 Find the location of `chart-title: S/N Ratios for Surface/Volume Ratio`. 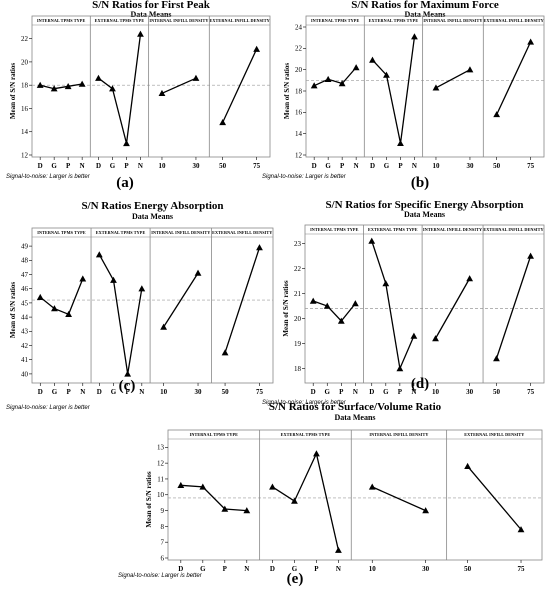

chart-title: S/N Ratios for Surface/Volume Ratio is located at coordinates (355, 407).